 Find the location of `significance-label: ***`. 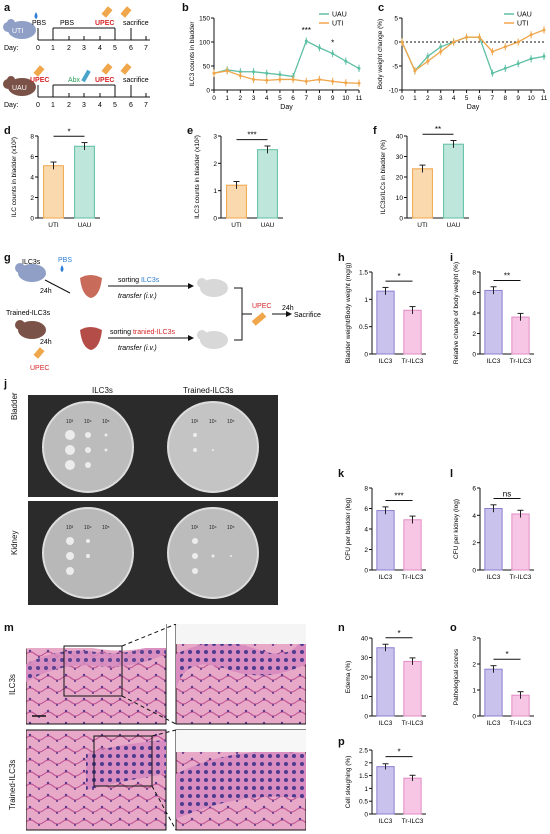

significance-label: *** is located at coordinates (251, 135).